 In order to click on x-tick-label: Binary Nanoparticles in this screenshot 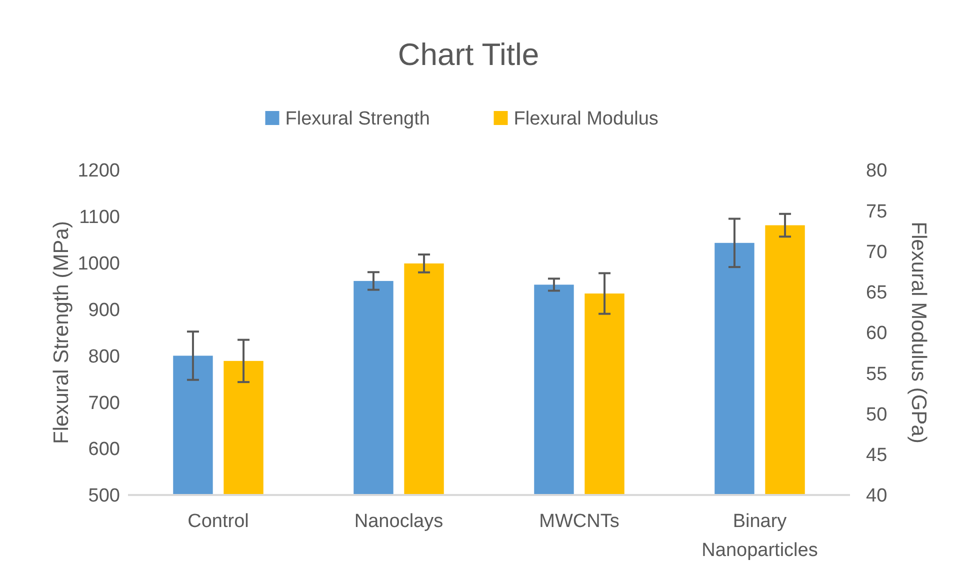, I will do `click(760, 536)`.